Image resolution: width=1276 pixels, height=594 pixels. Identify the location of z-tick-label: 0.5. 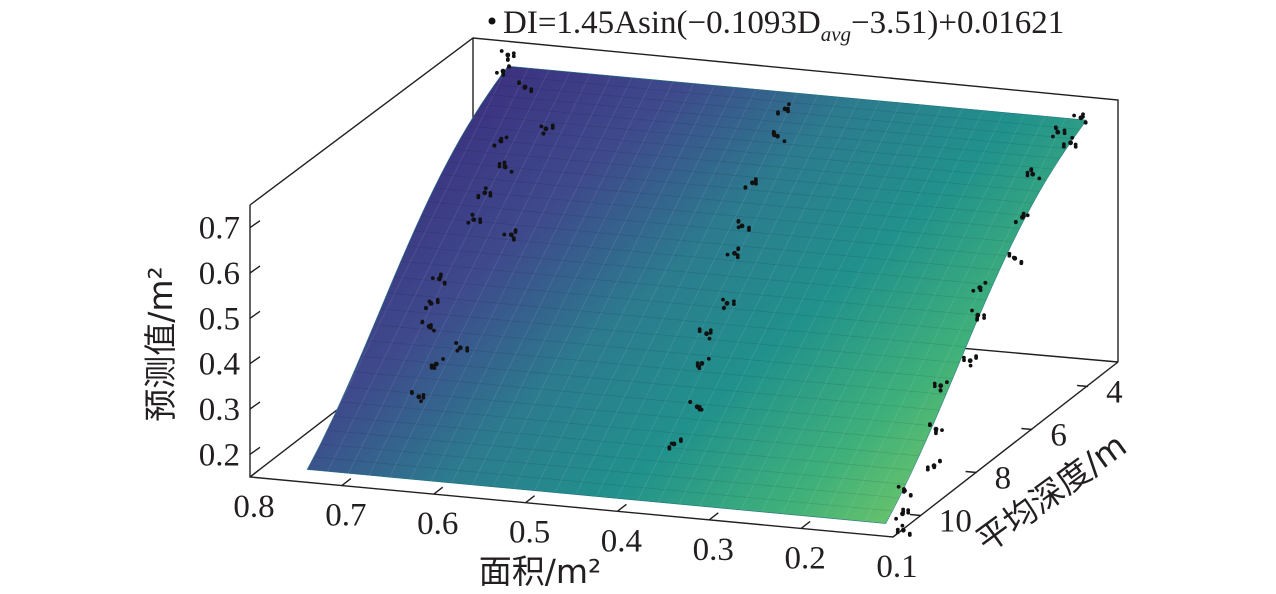
(219, 319).